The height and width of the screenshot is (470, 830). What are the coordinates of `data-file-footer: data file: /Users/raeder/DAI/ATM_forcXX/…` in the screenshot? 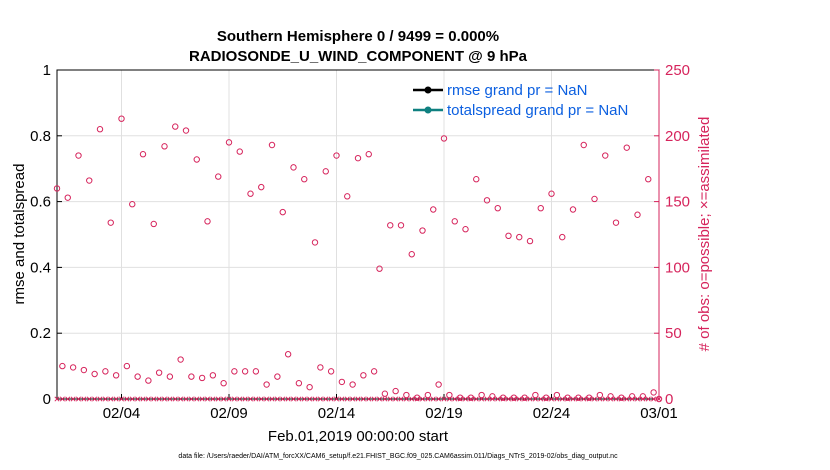 It's located at (398, 456).